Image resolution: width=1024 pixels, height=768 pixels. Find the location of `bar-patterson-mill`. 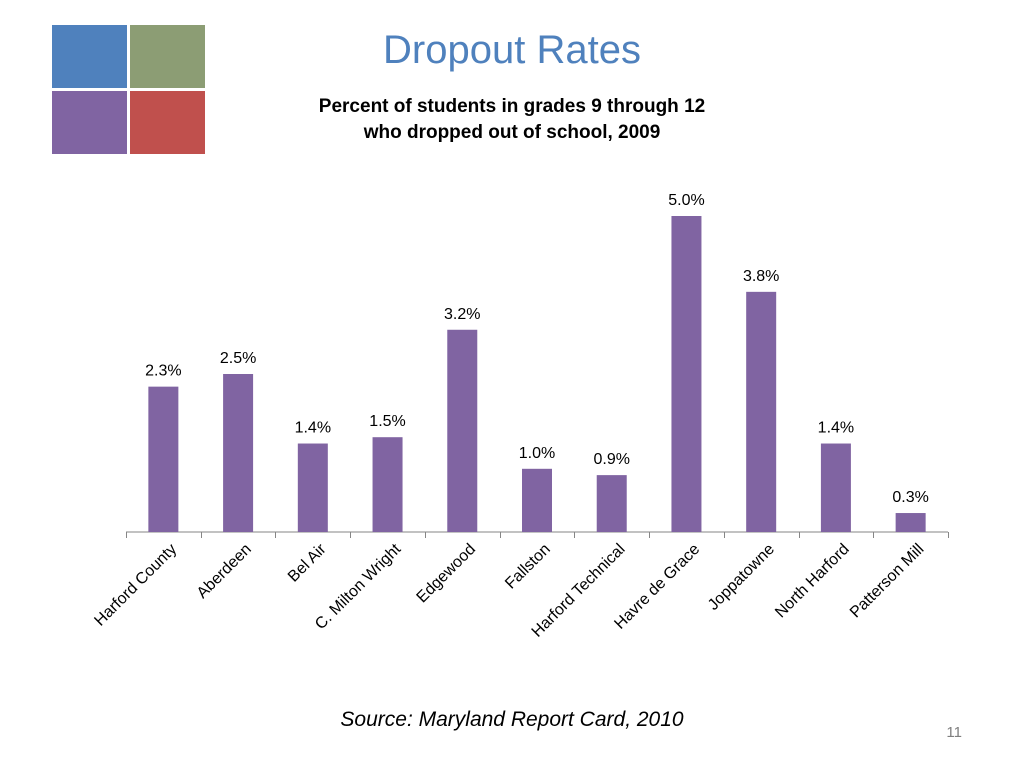

bar-patterson-mill is located at coordinates (910, 522).